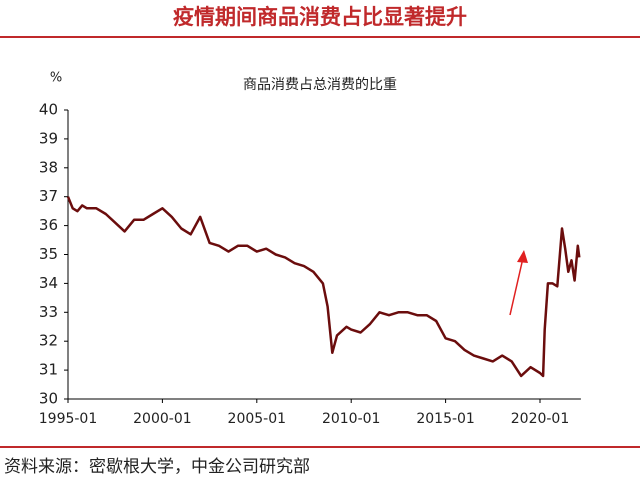 This screenshot has height=484, width=640. Describe the element at coordinates (48, 341) in the screenshot. I see `y-tick-label: 32` at that location.